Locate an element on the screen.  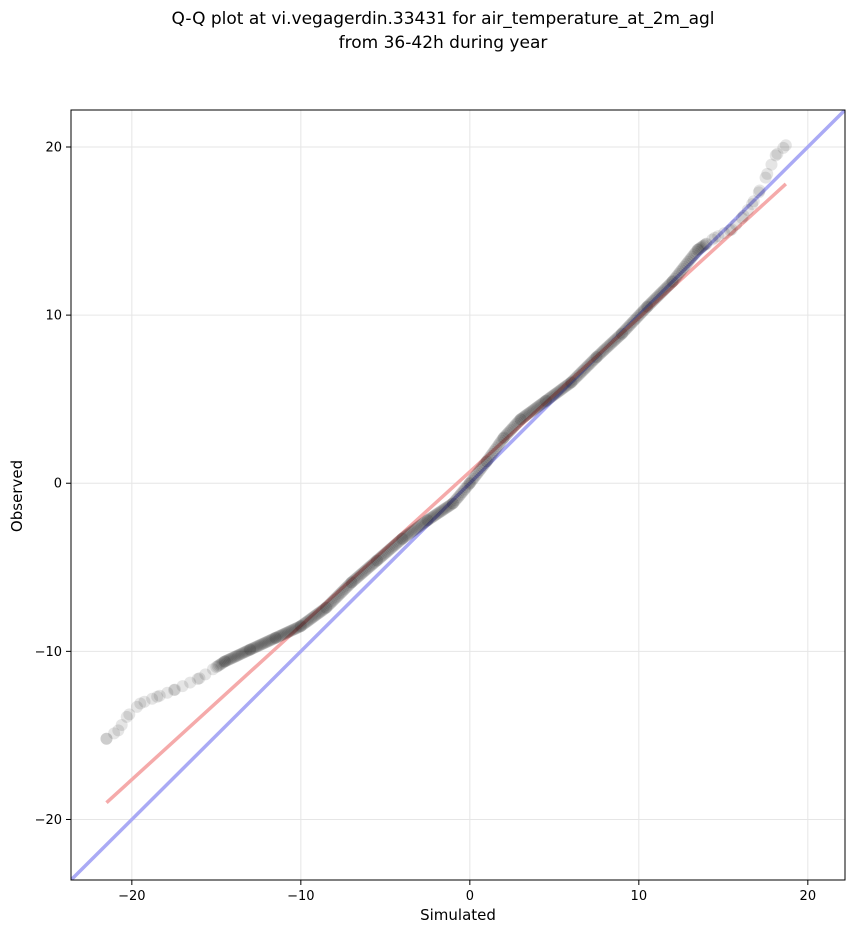
x-tick-label: 20 is located at coordinates (808, 896).